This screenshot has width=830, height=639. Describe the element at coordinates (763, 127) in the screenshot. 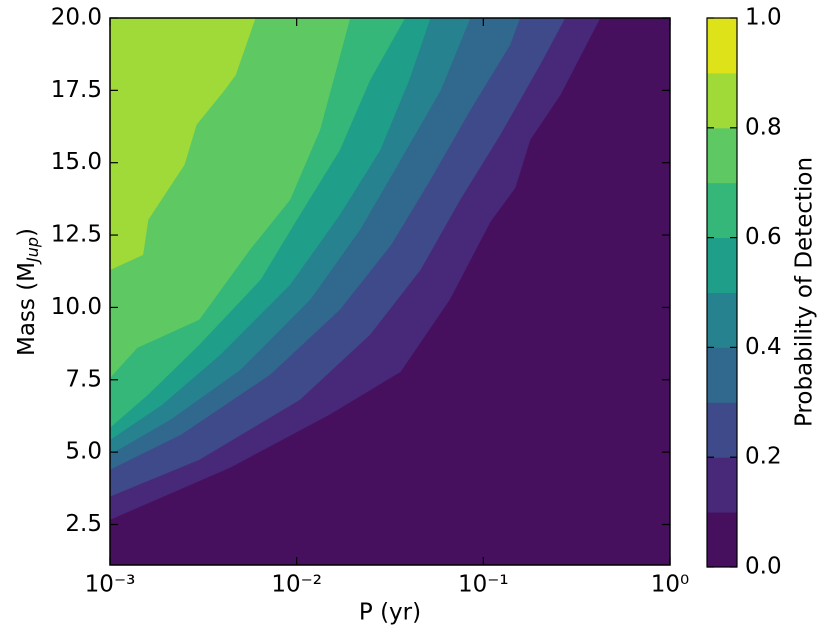

I see `colorbar-tick-label: 0.8` at that location.